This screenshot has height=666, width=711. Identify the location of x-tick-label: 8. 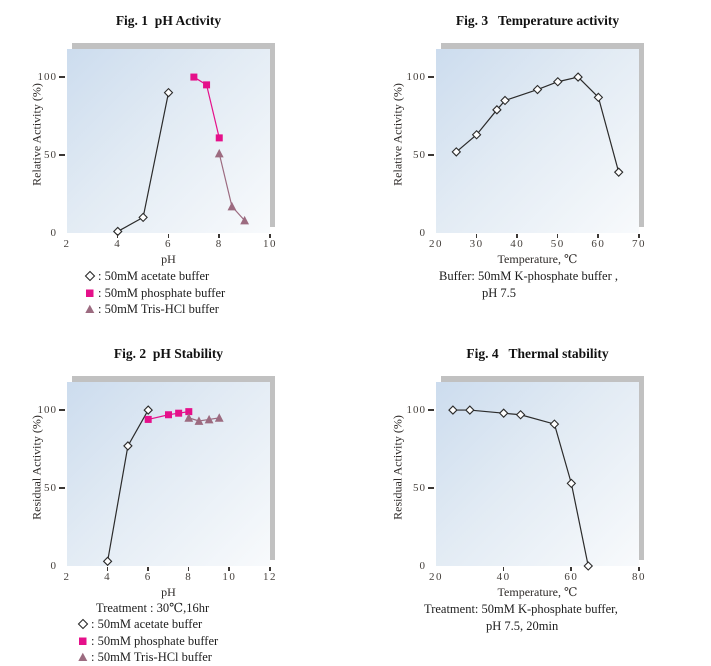
(219, 244).